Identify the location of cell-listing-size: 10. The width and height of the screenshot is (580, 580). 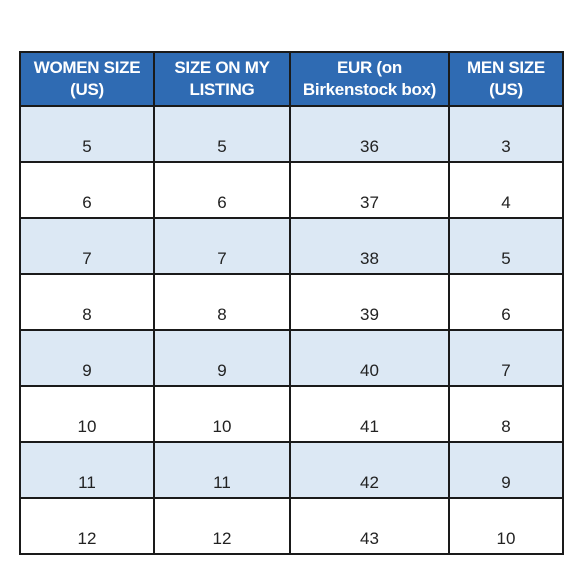
(222, 414).